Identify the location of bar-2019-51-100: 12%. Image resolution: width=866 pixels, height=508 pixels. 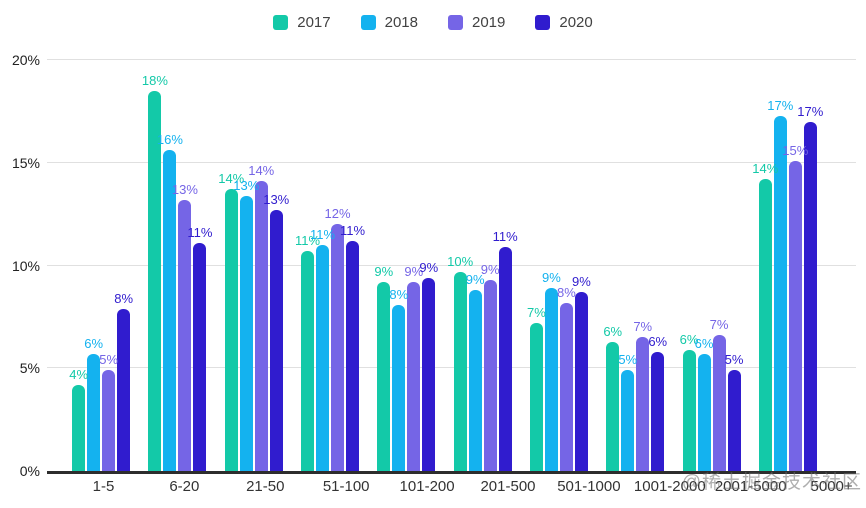
(338, 338).